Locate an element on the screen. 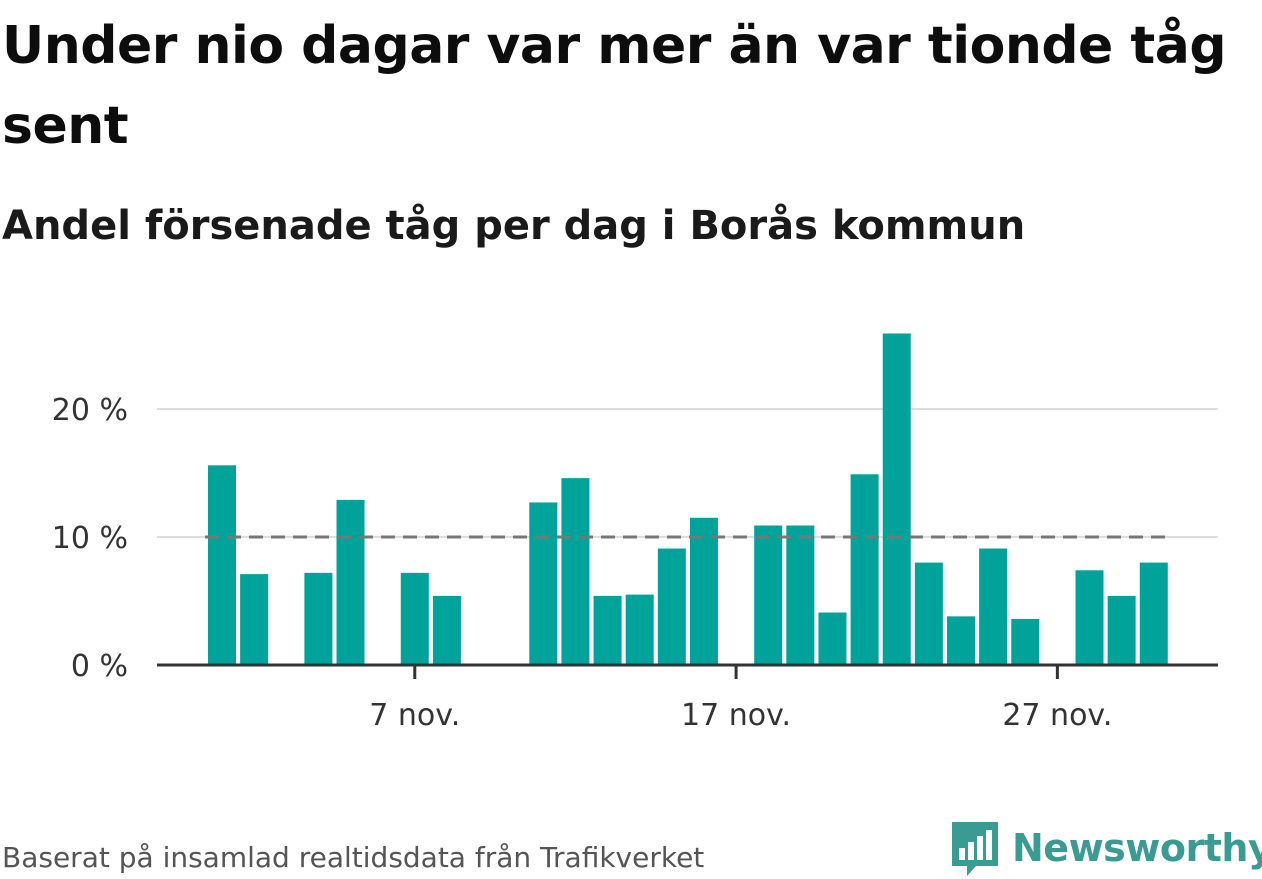 The width and height of the screenshot is (1262, 879). y-tick-label: 0 % is located at coordinates (99, 666).